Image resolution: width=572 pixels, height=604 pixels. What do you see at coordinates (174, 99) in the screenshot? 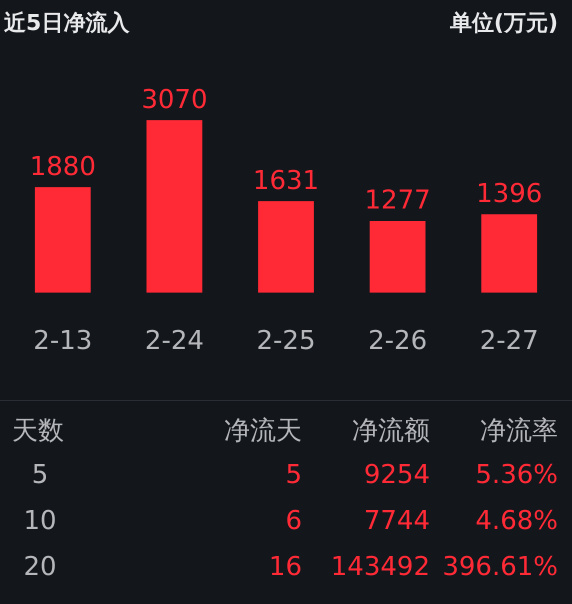
I see `data-label: 3070` at bounding box center [174, 99].